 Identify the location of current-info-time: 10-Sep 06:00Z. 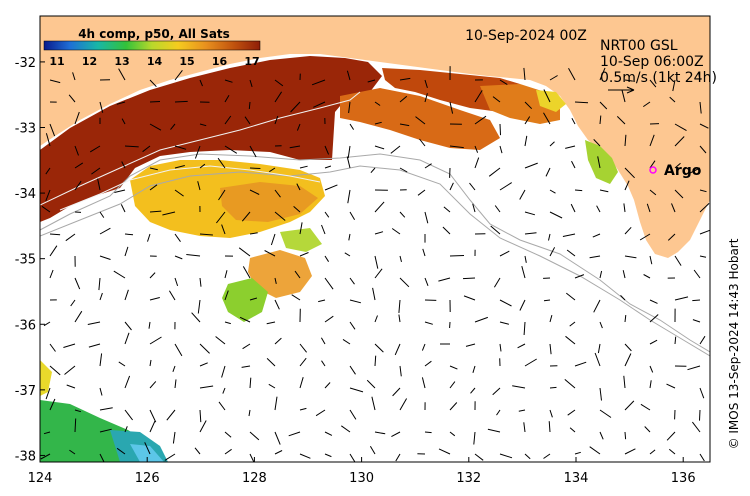
(652, 62).